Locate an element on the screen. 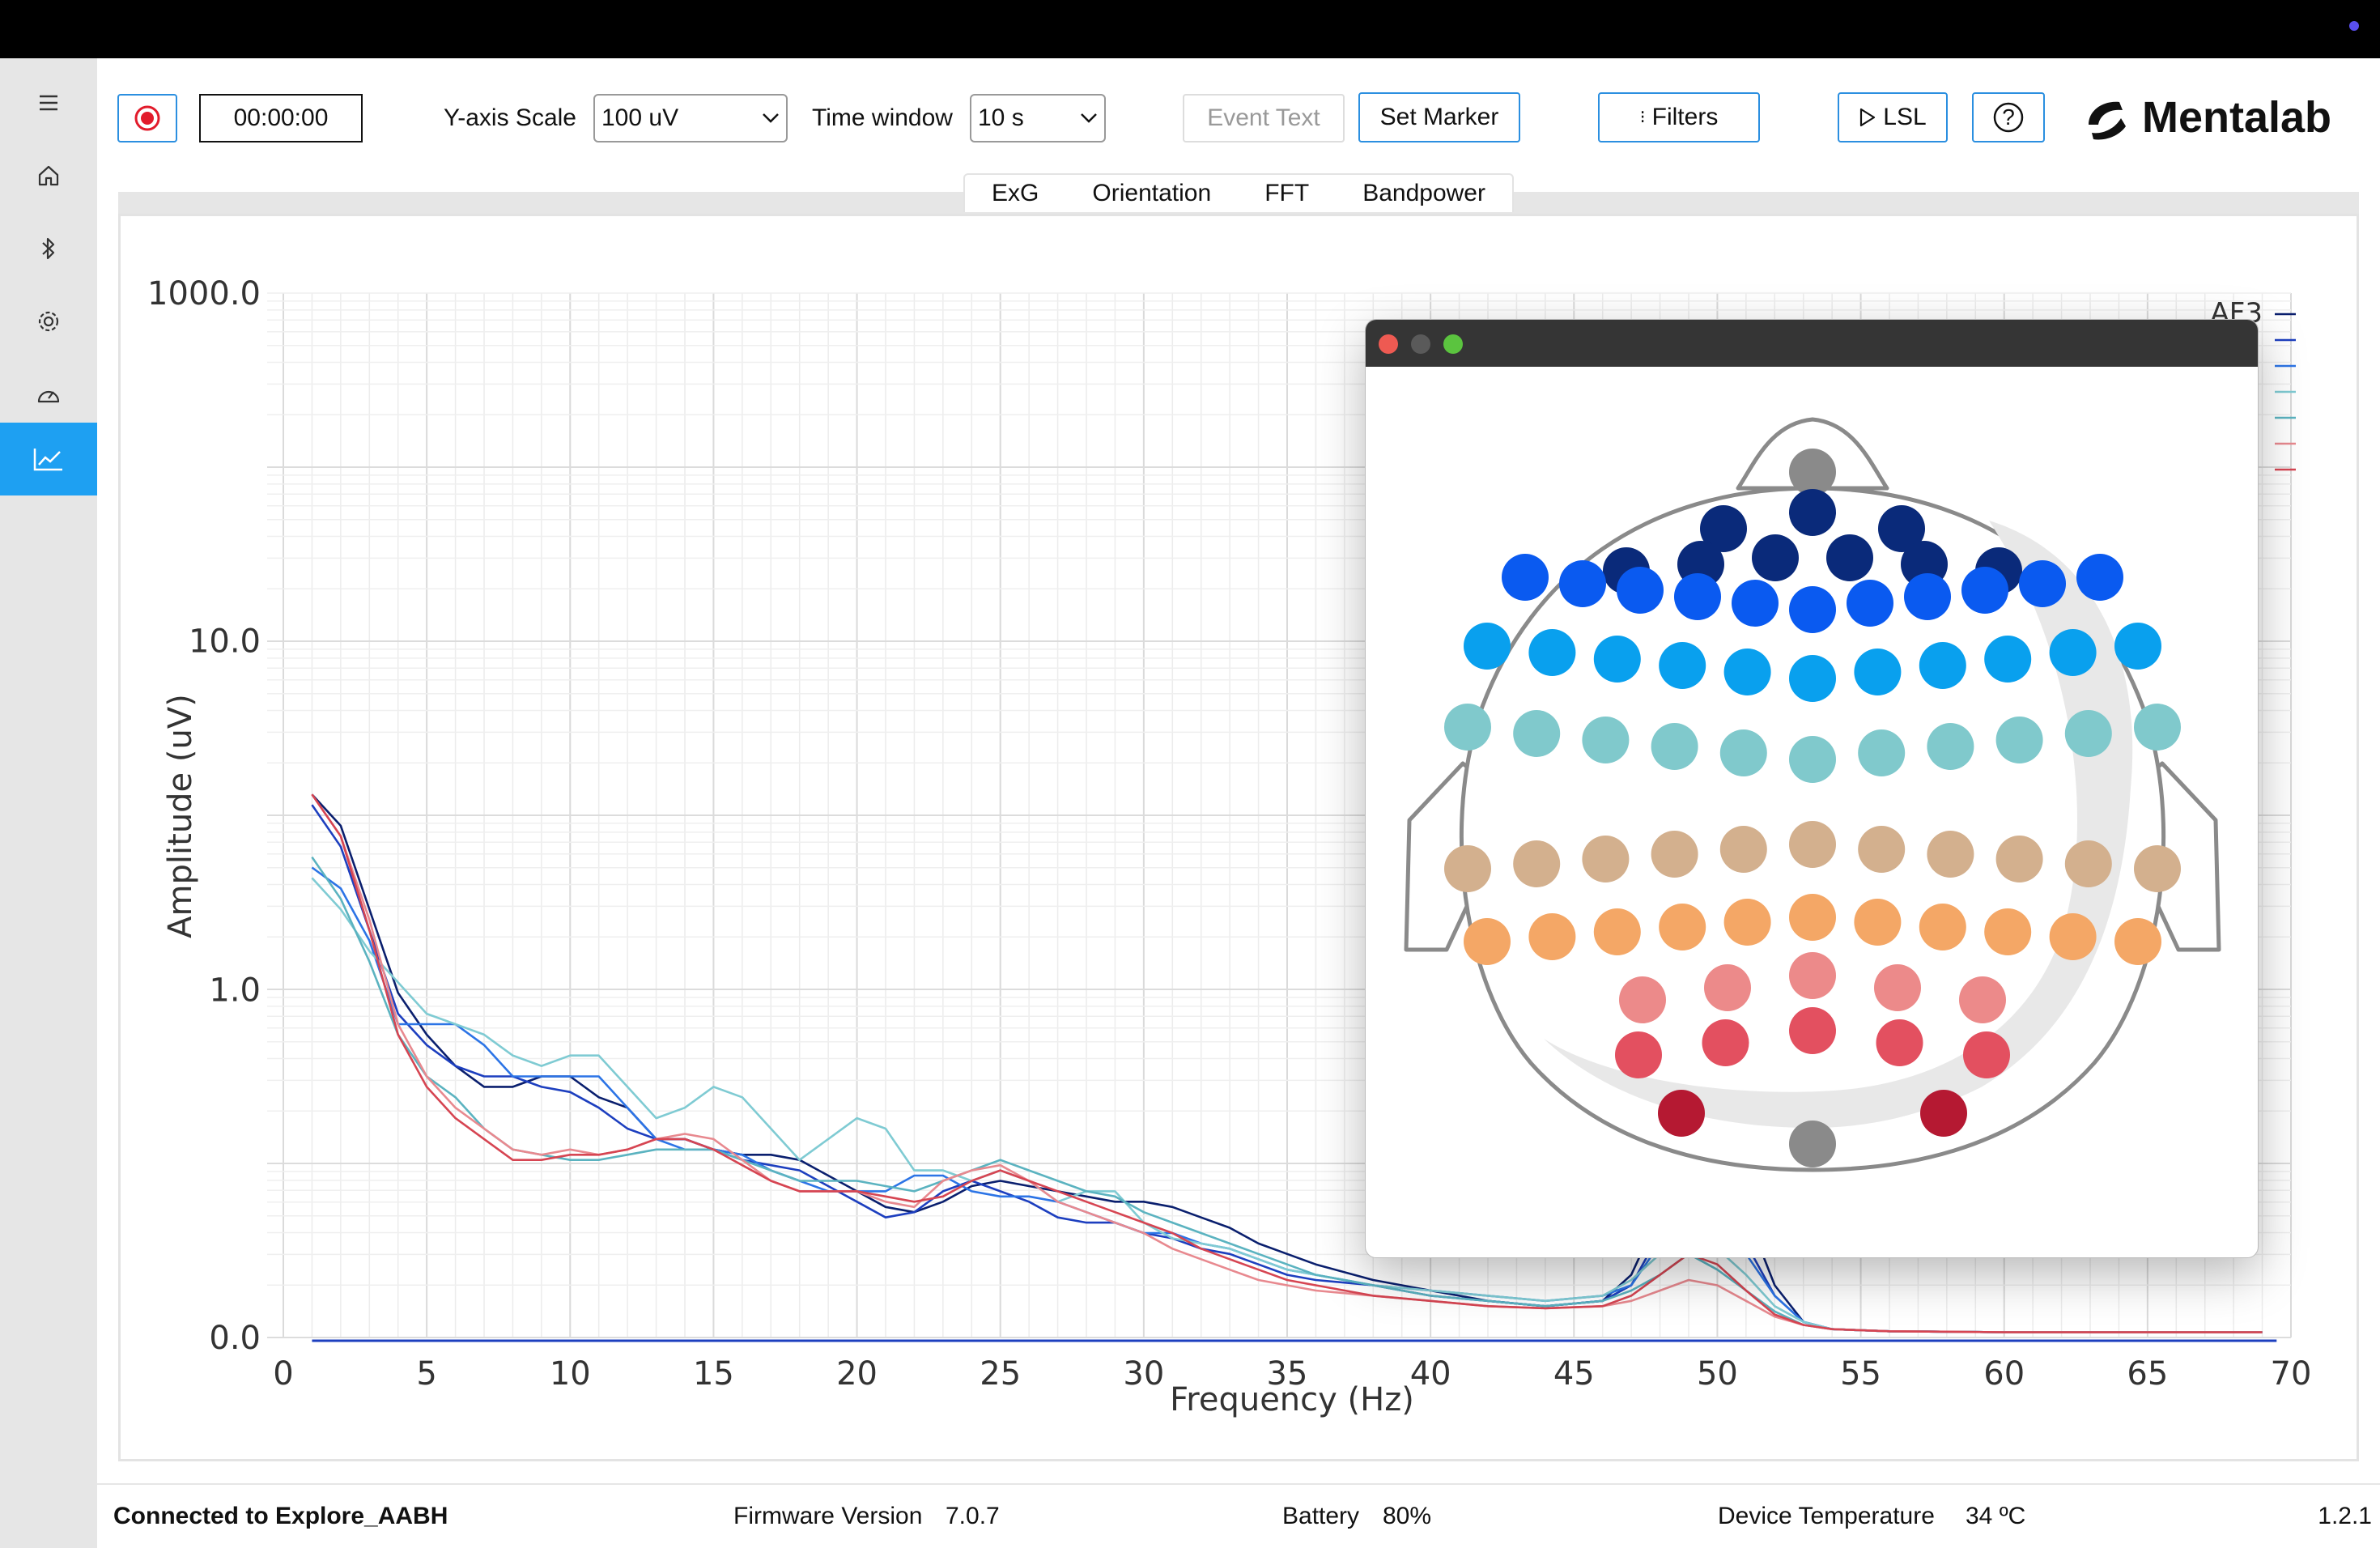  bluetooth-icon is located at coordinates (48, 249).